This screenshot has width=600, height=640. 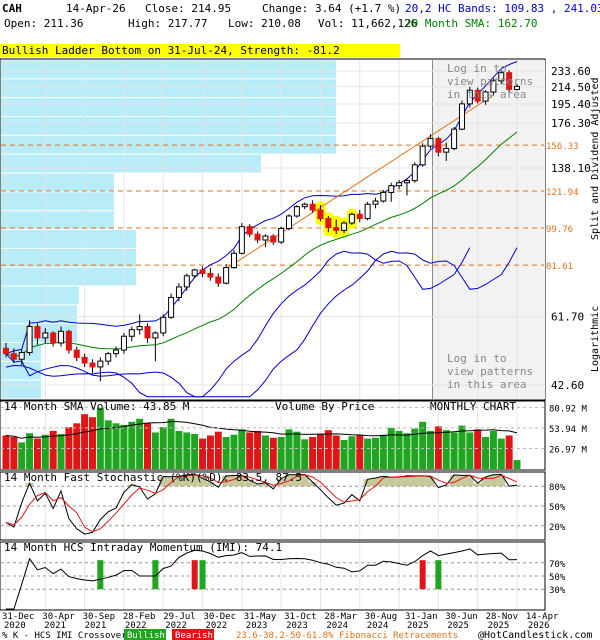 I want to click on login-text-top: Log in to, so click(x=477, y=68).